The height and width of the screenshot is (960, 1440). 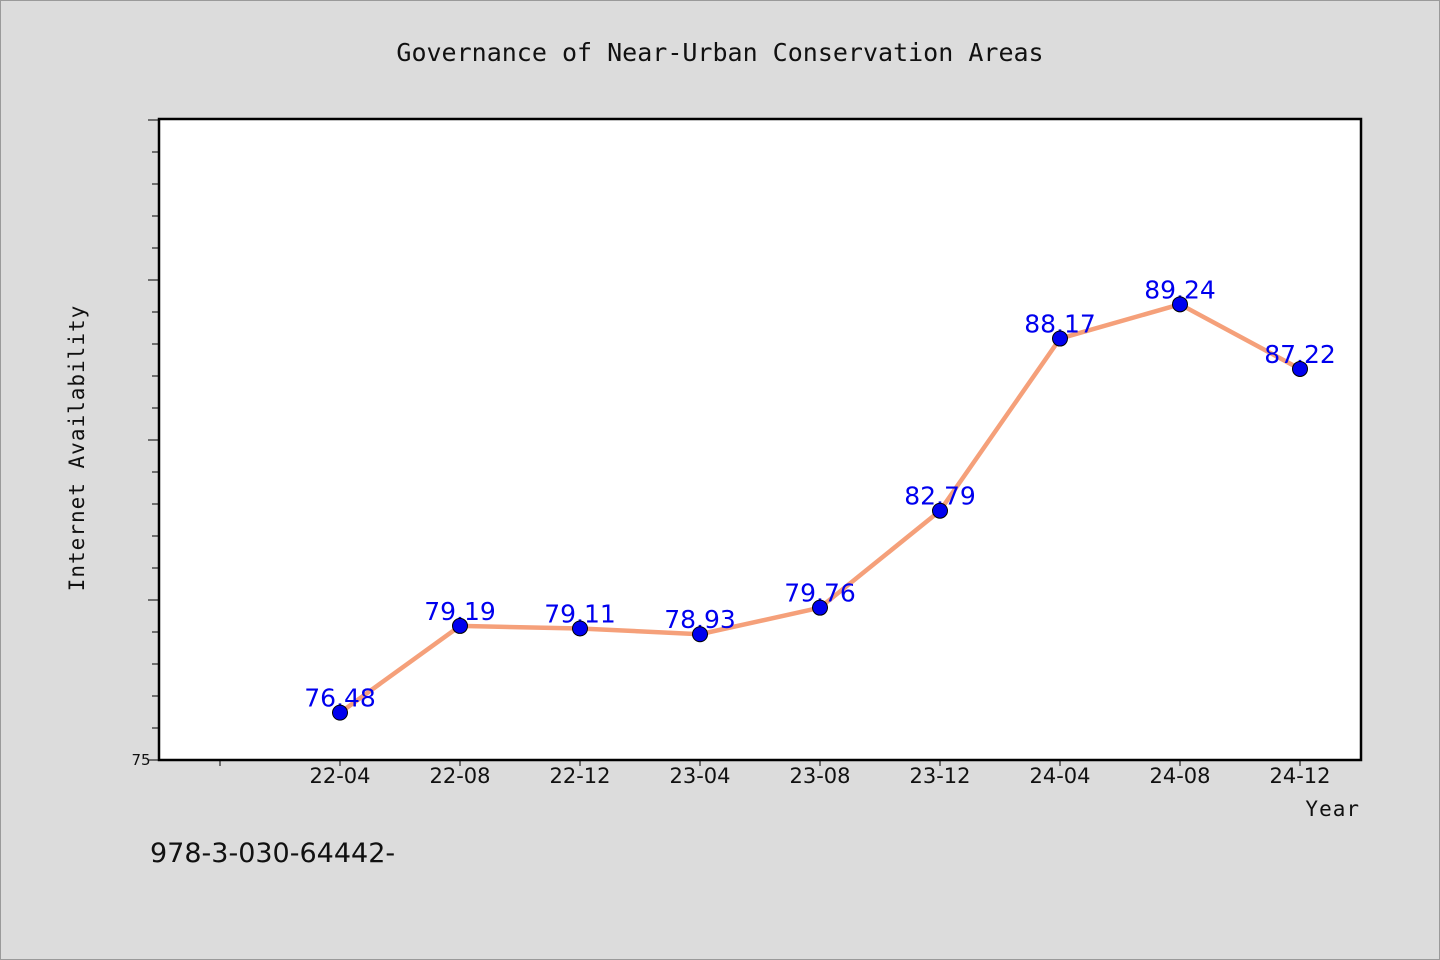 I want to click on x-tick-label: 24-12, so click(x=1299, y=776).